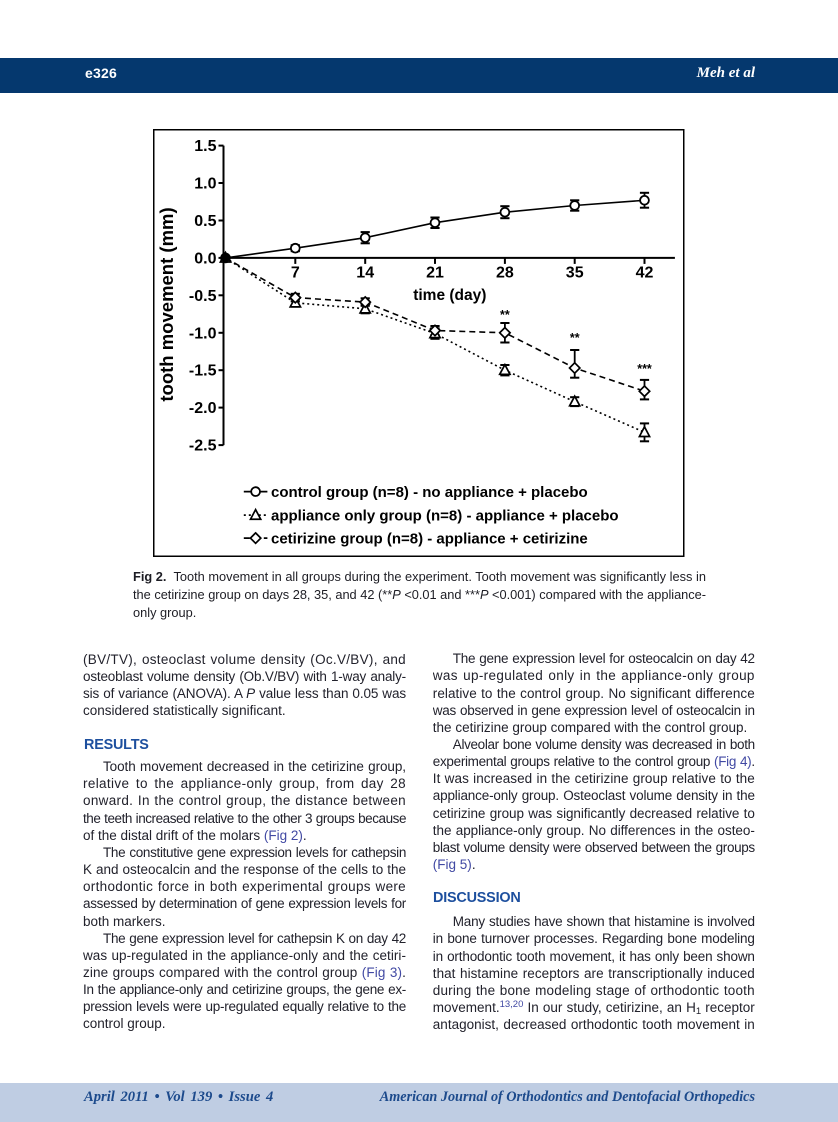 The height and width of the screenshot is (1122, 838). Describe the element at coordinates (575, 272) in the screenshot. I see `svg-text: 35` at that location.